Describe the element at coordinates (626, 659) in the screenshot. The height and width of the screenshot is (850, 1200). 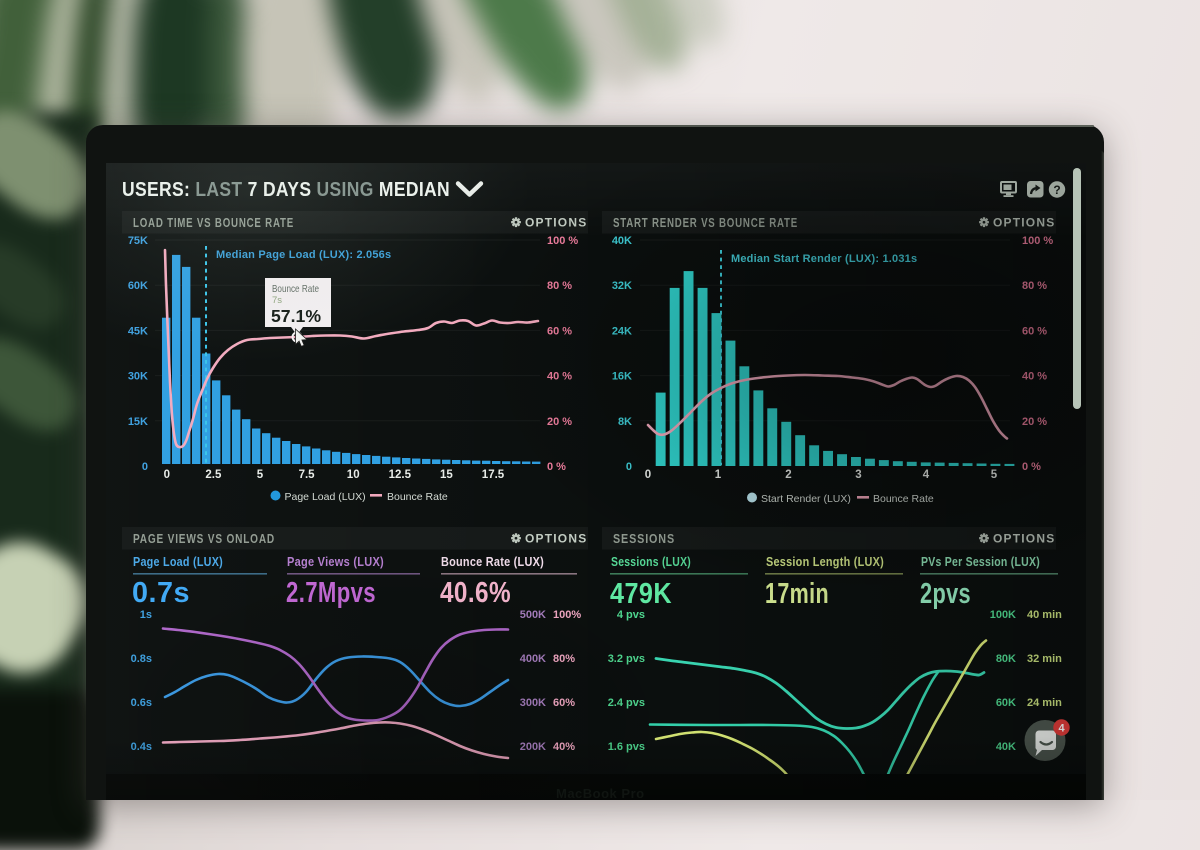
I see `svg-text: 3.2 pvs` at that location.